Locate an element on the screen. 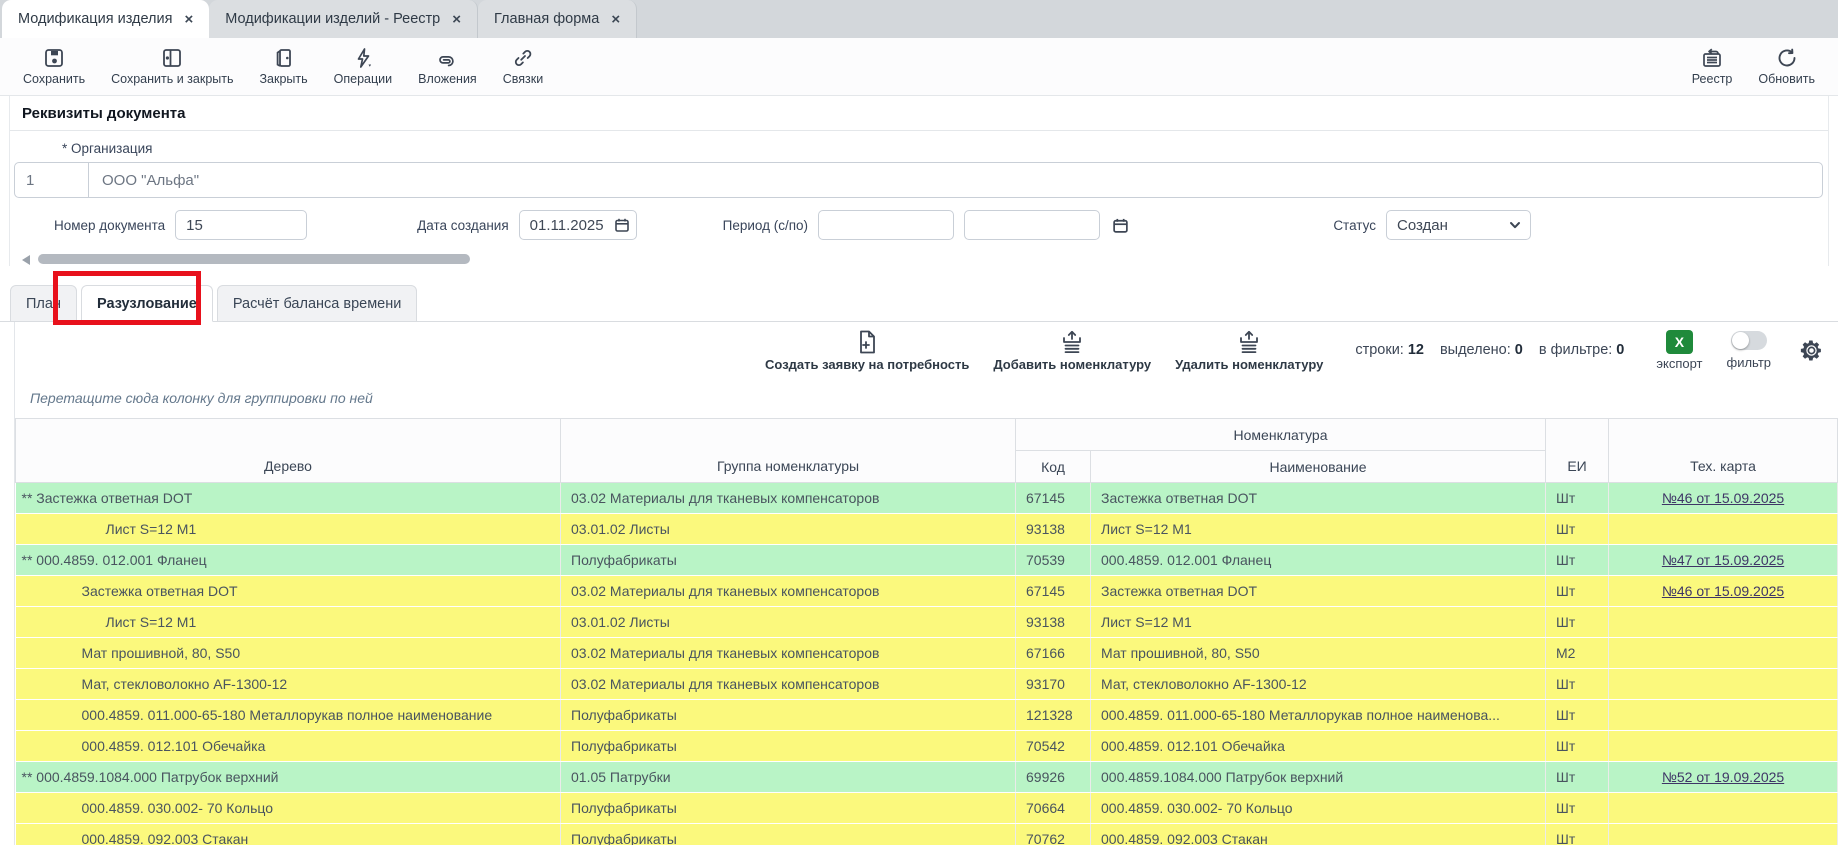 This screenshot has width=1838, height=845. horizontal-scrollbar is located at coordinates (919, 260).